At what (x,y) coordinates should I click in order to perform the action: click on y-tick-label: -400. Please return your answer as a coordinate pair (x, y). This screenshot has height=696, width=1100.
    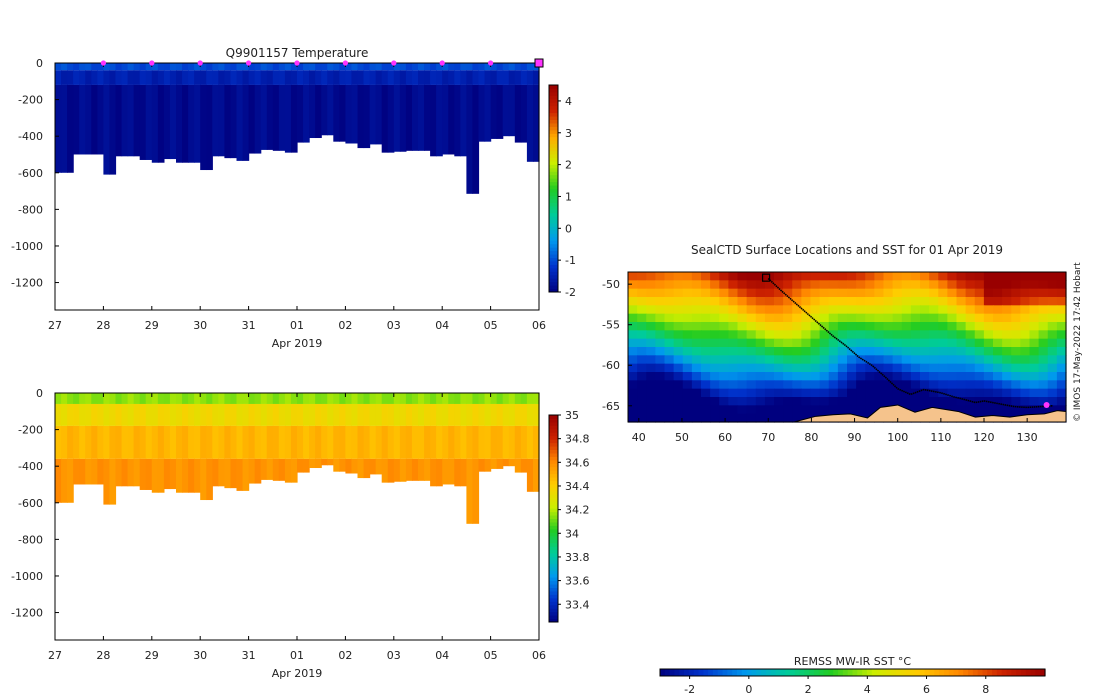
    Looking at the image, I should click on (30, 136).